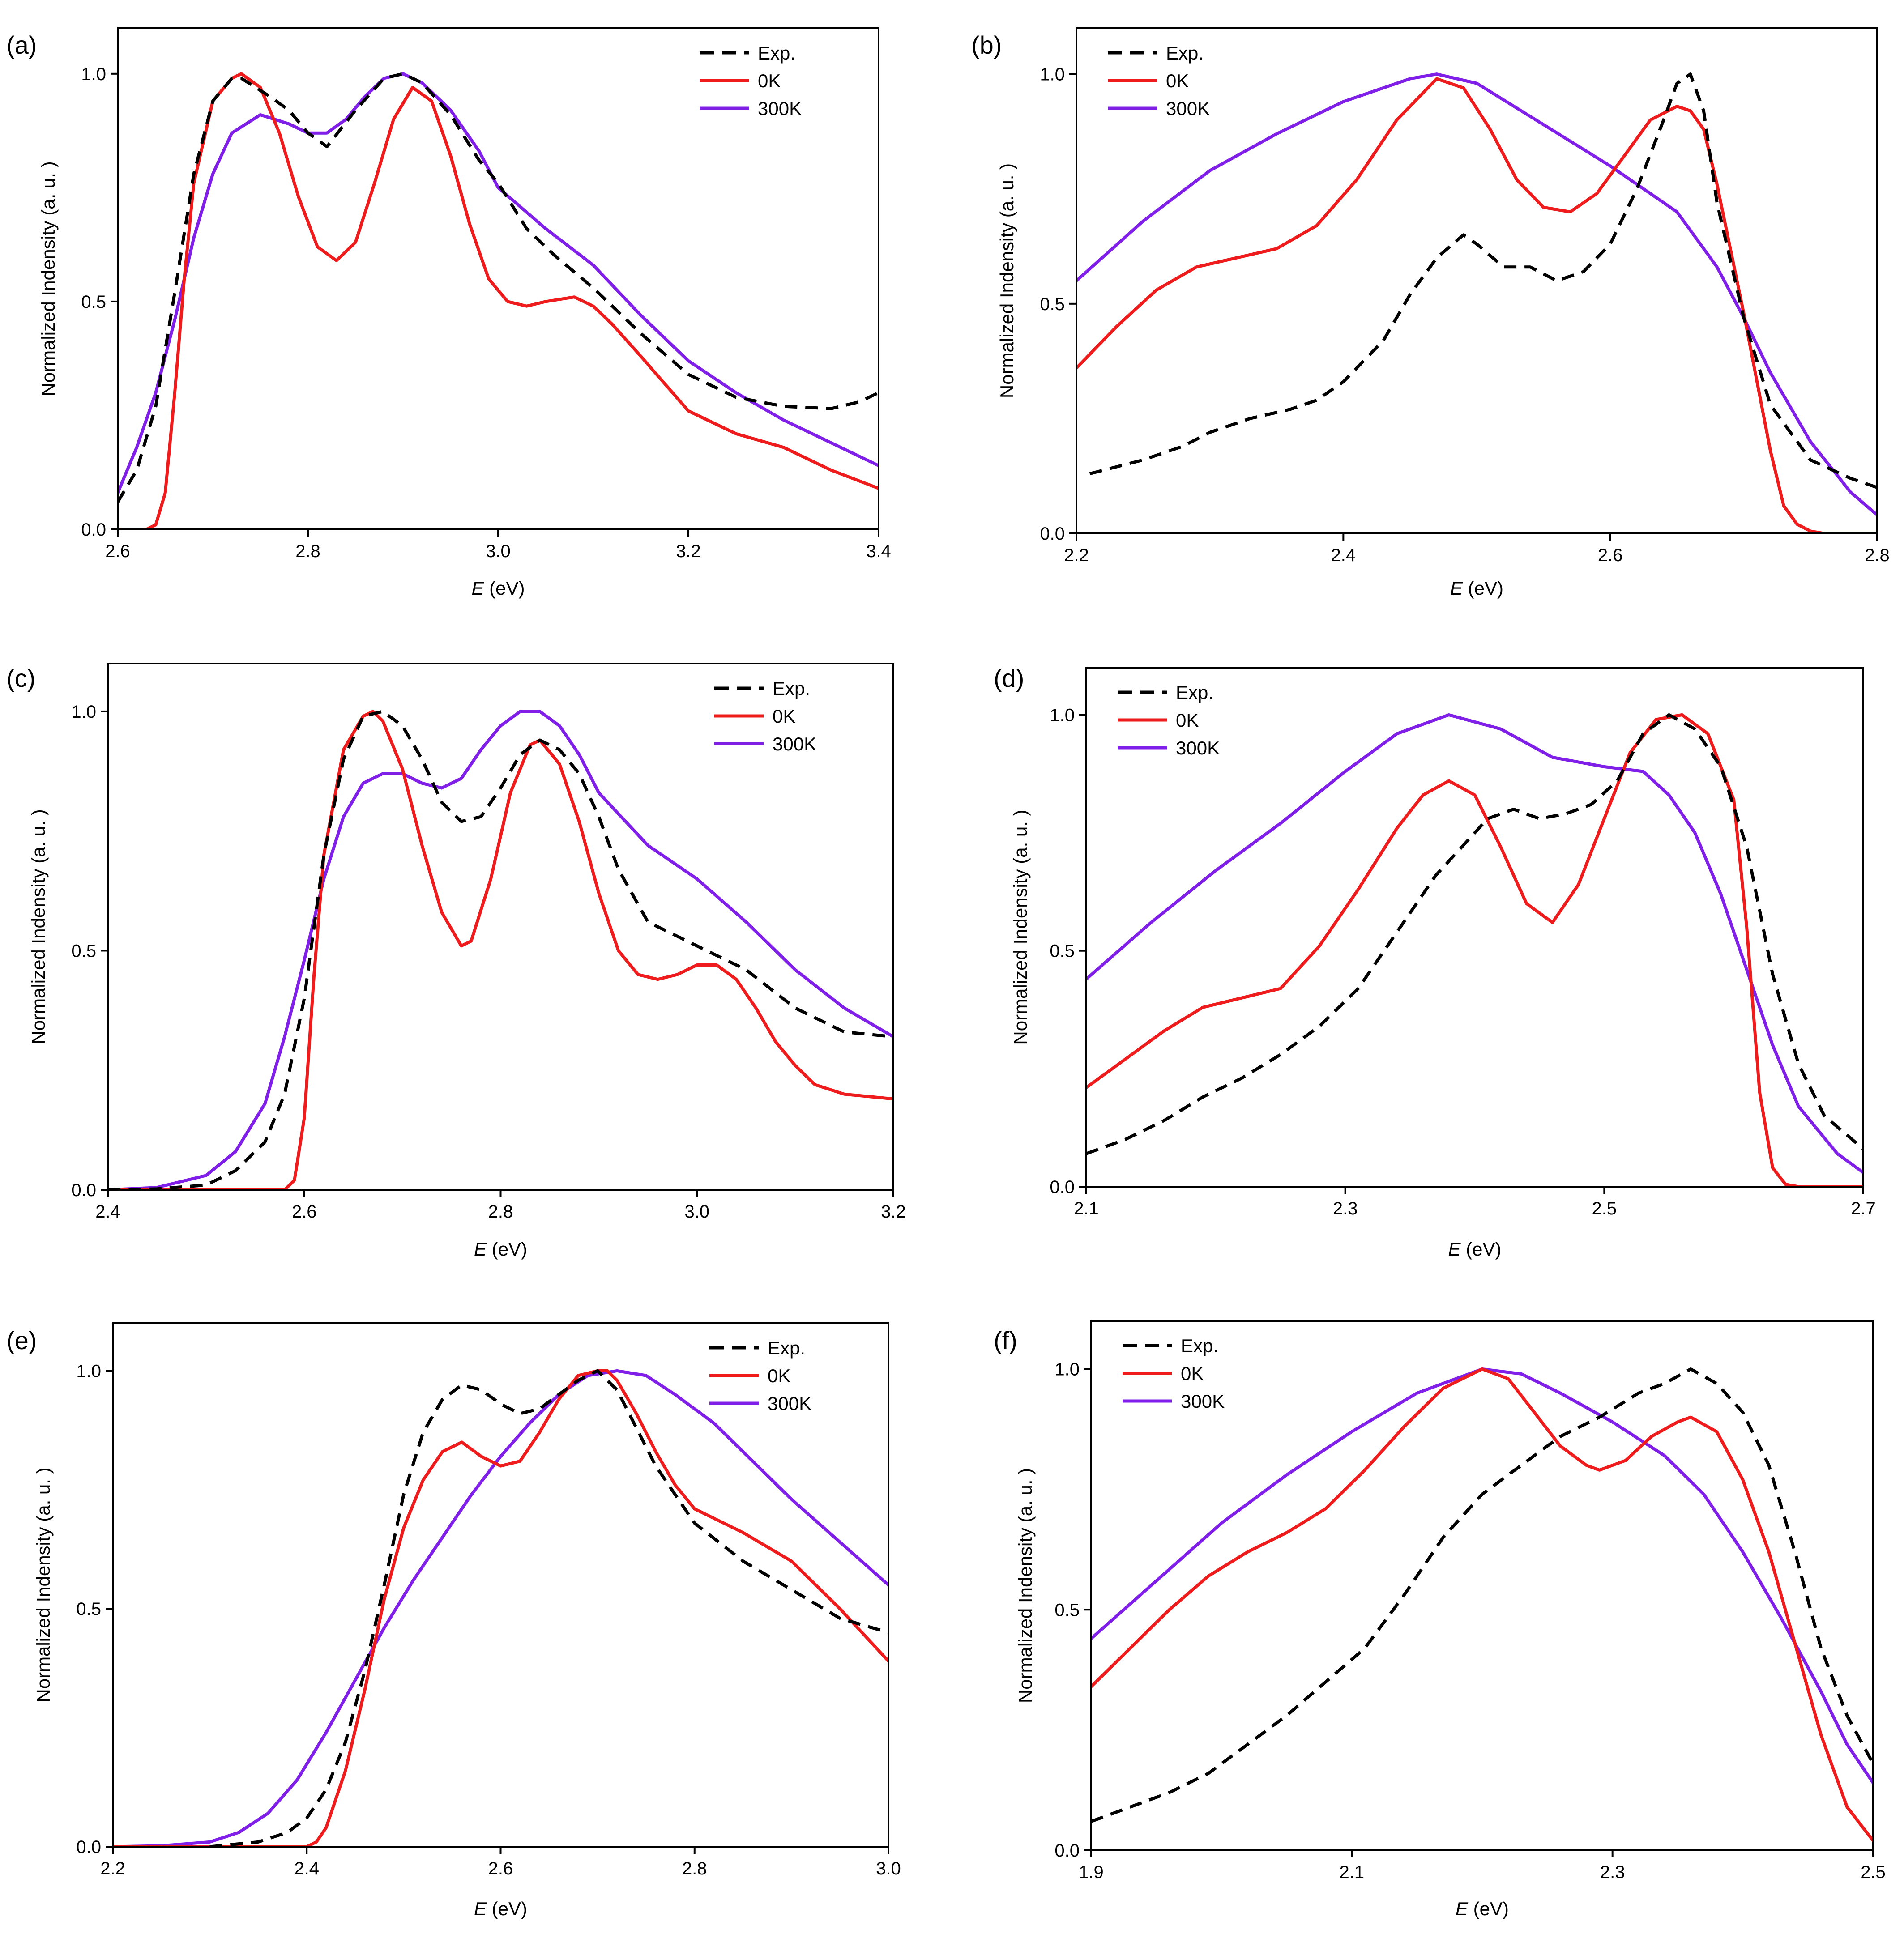 This screenshot has height=1938, width=1904. What do you see at coordinates (21, 45) in the screenshot?
I see `panel-letter: (a)` at bounding box center [21, 45].